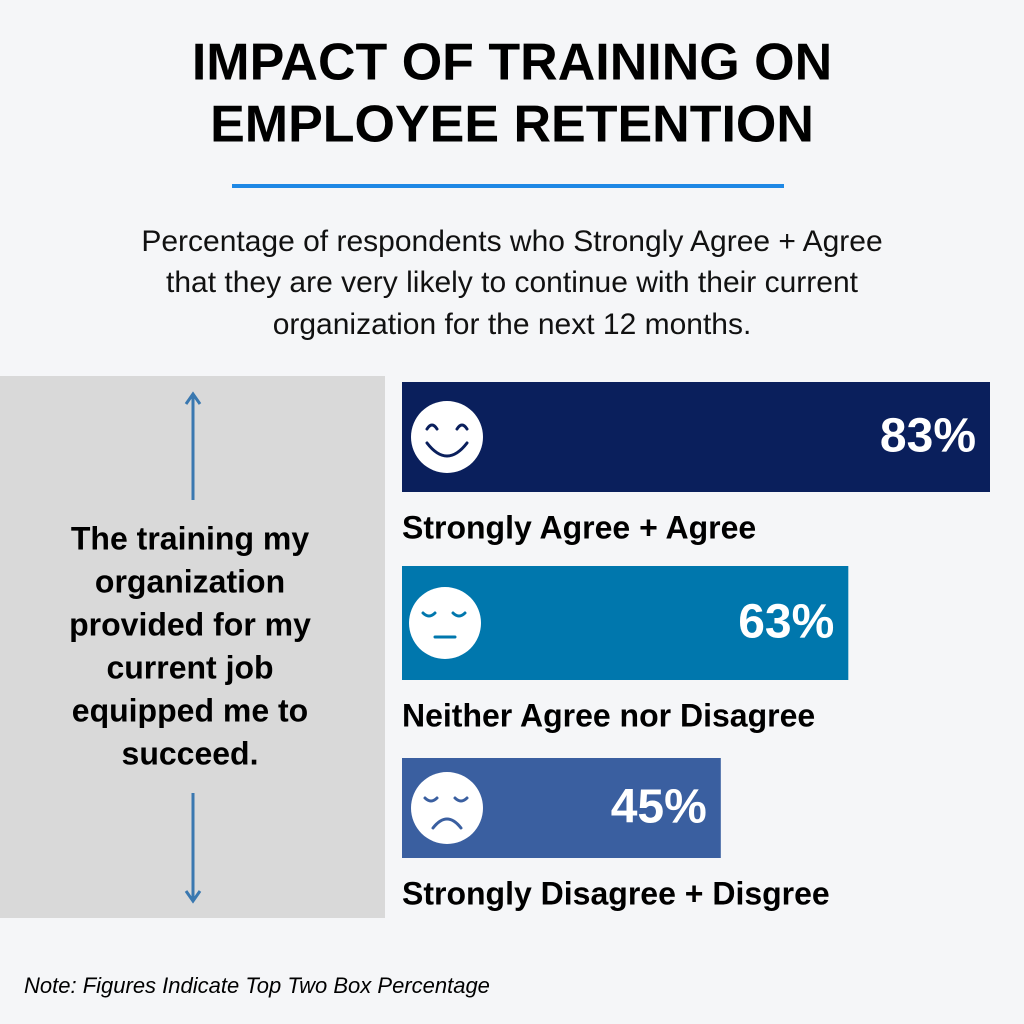 This screenshot has width=1024, height=1024. What do you see at coordinates (447, 808) in the screenshot?
I see `sad-face` at bounding box center [447, 808].